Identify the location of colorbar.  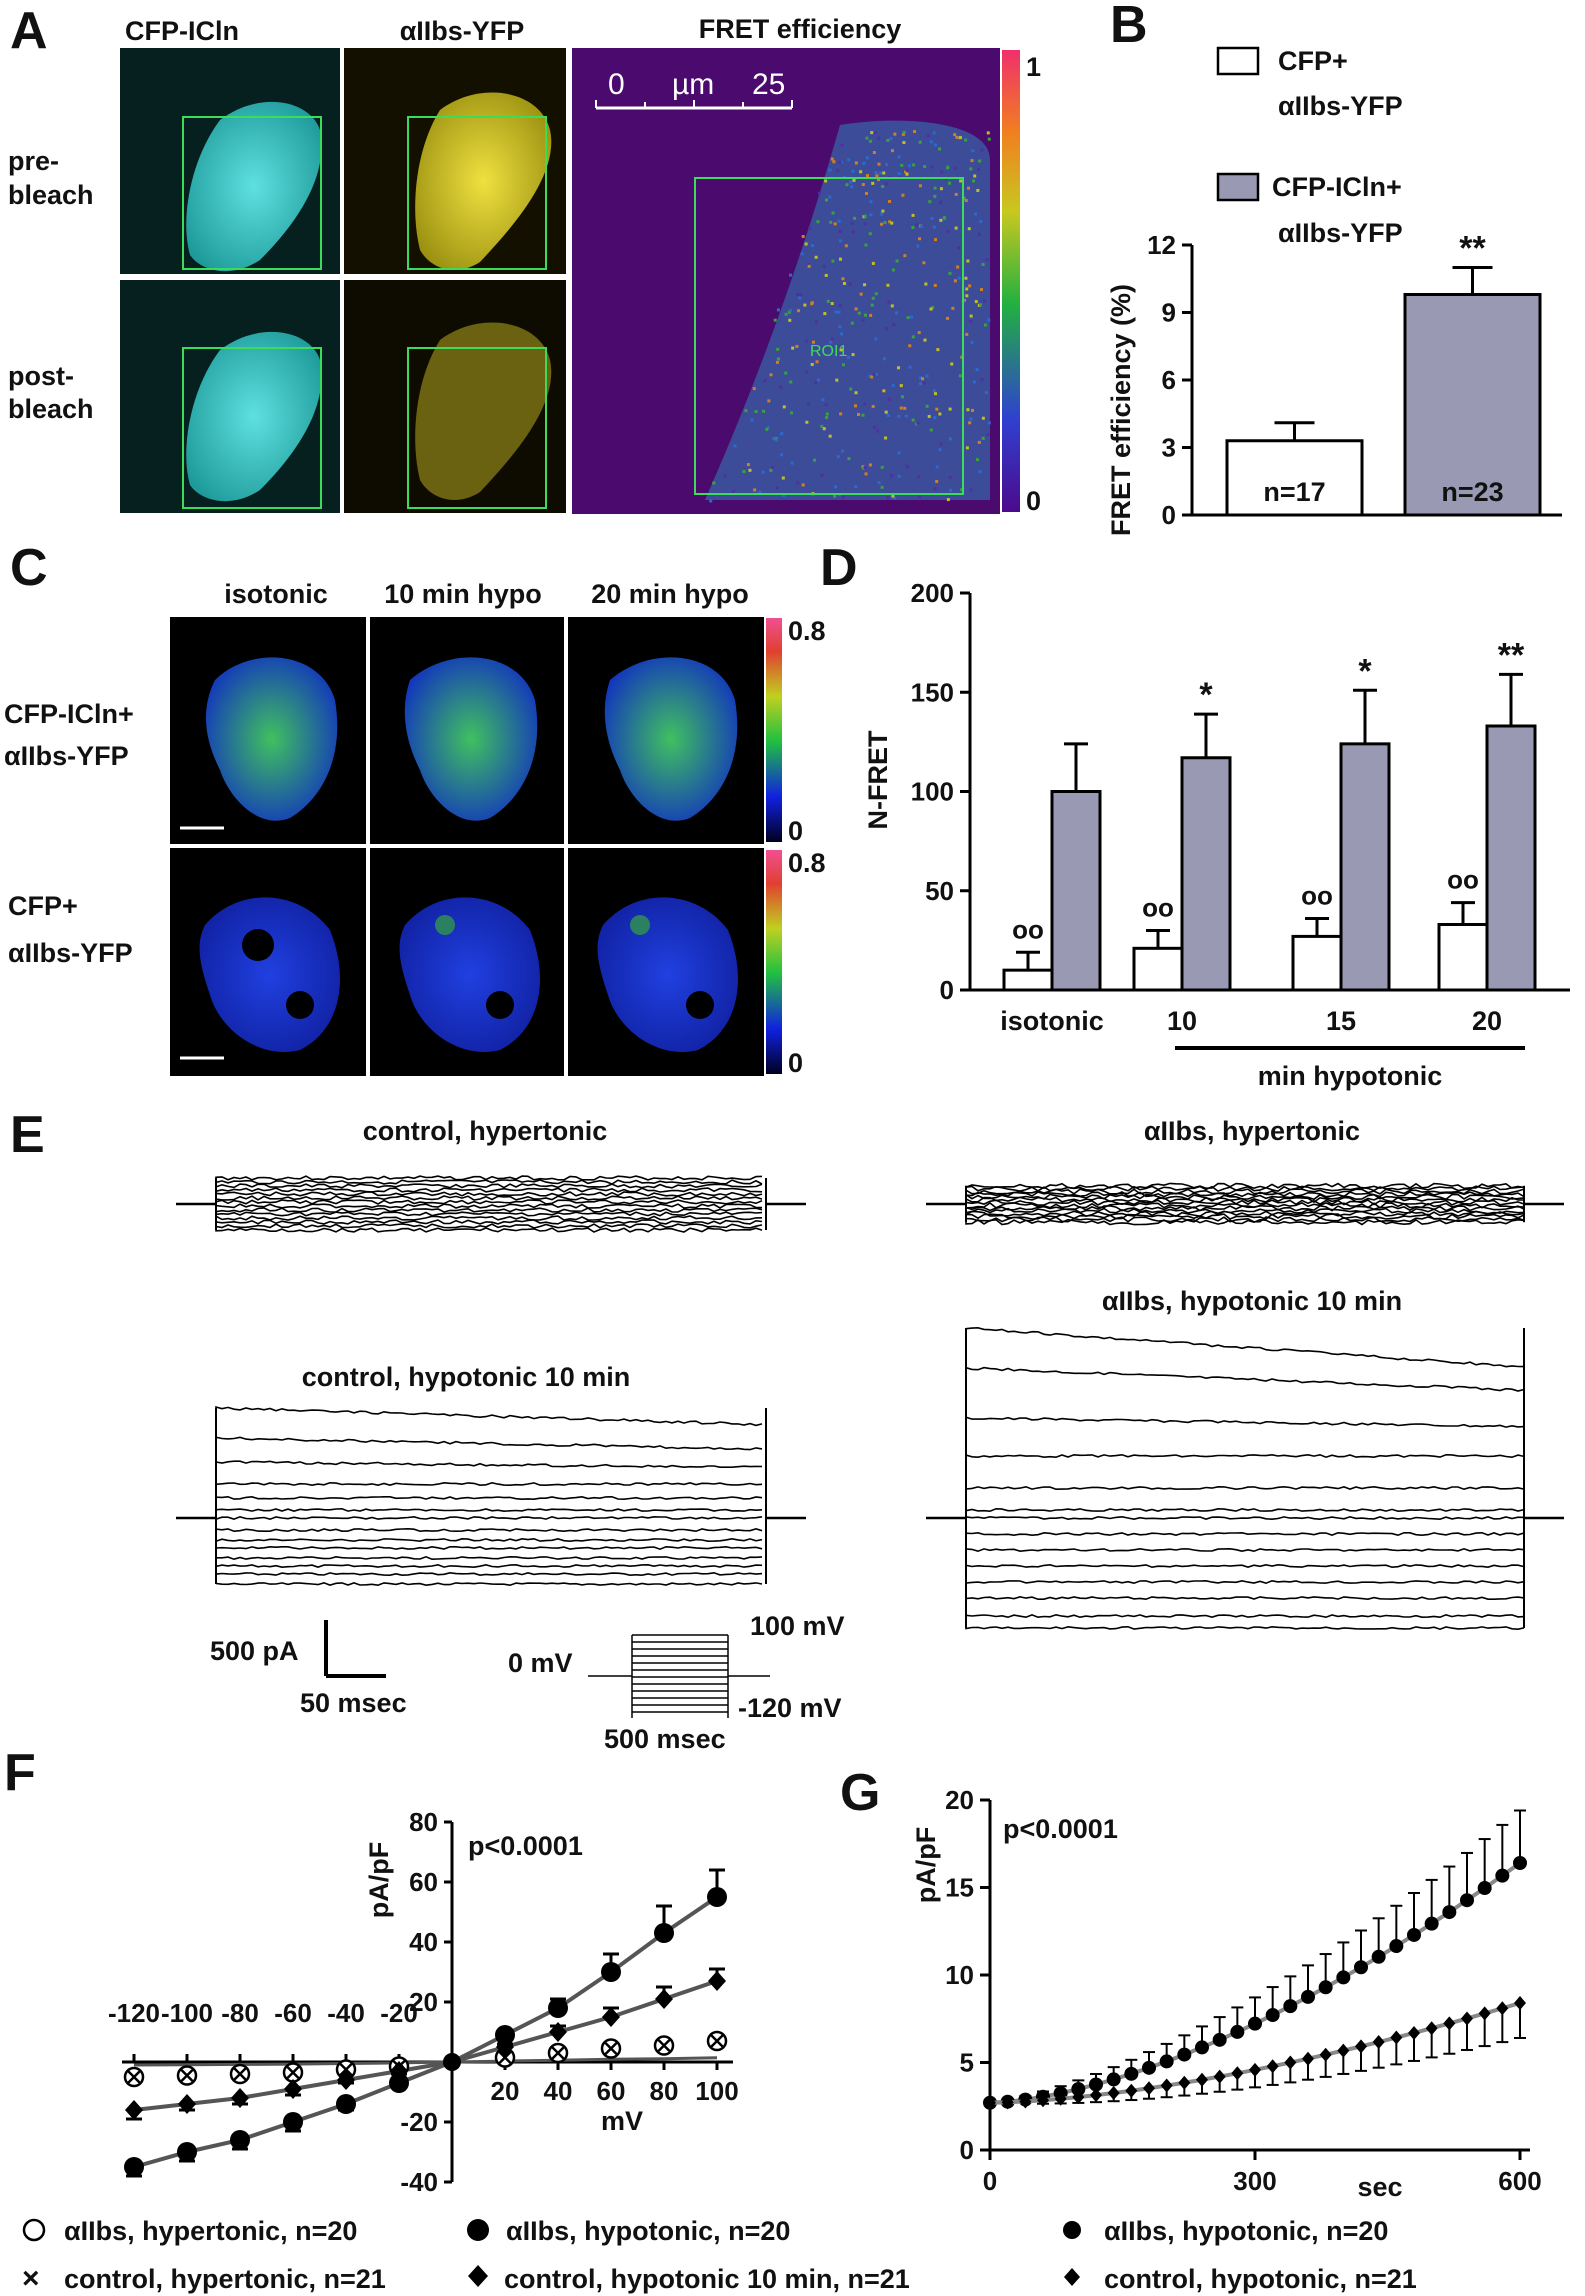
(1011, 281).